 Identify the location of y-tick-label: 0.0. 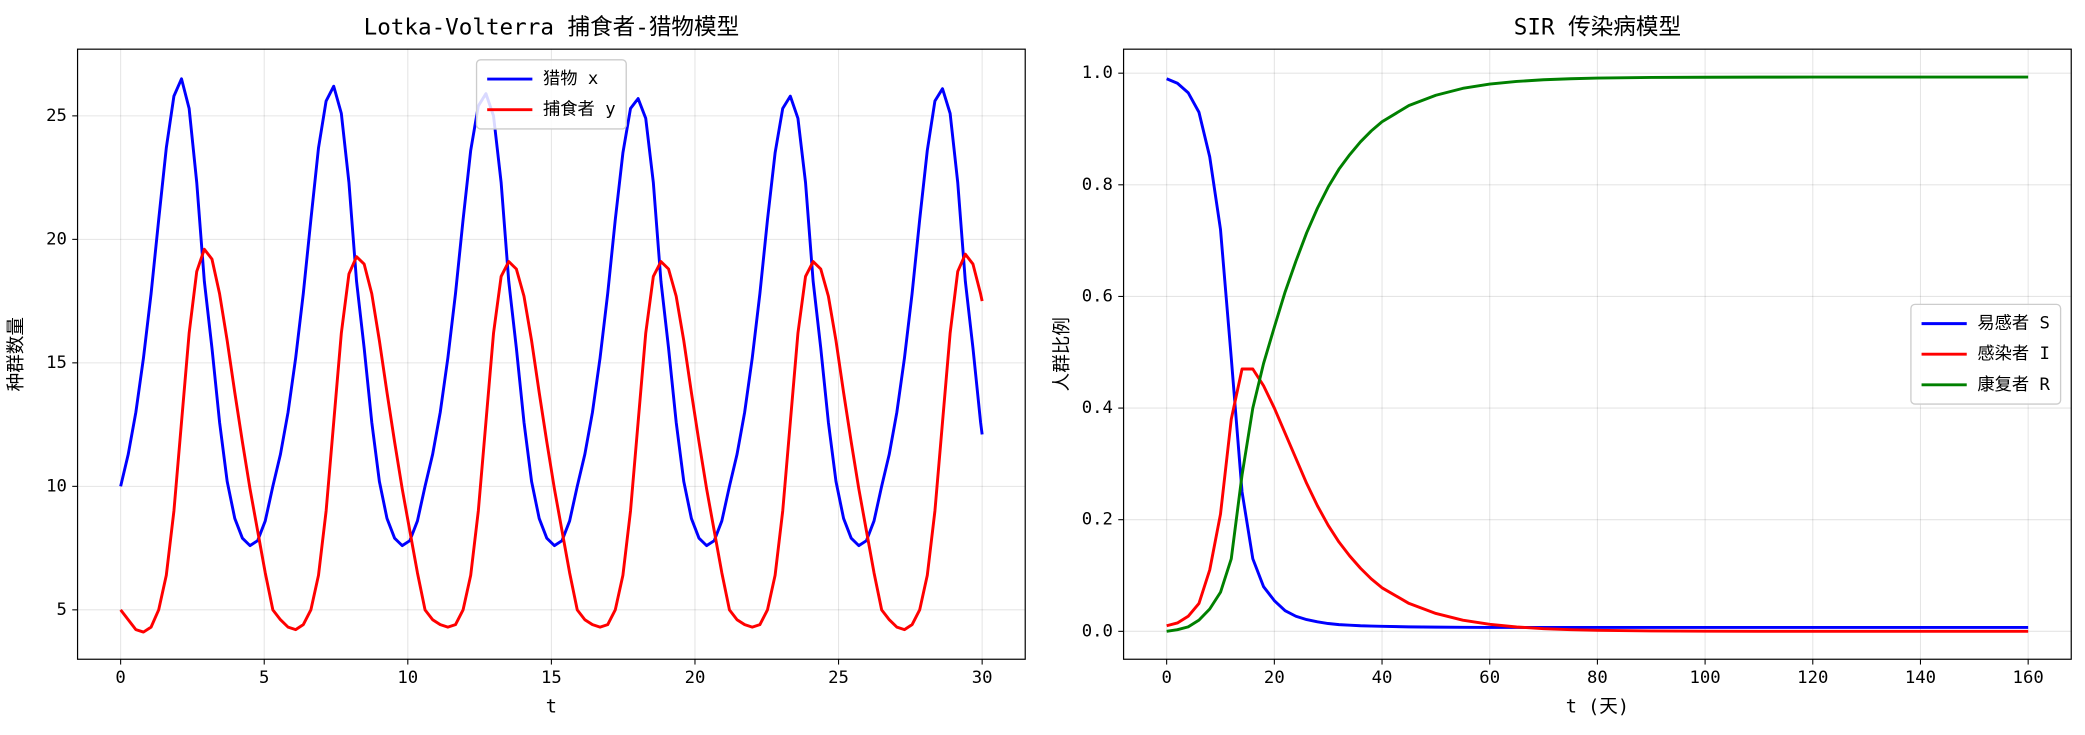
(1097, 631).